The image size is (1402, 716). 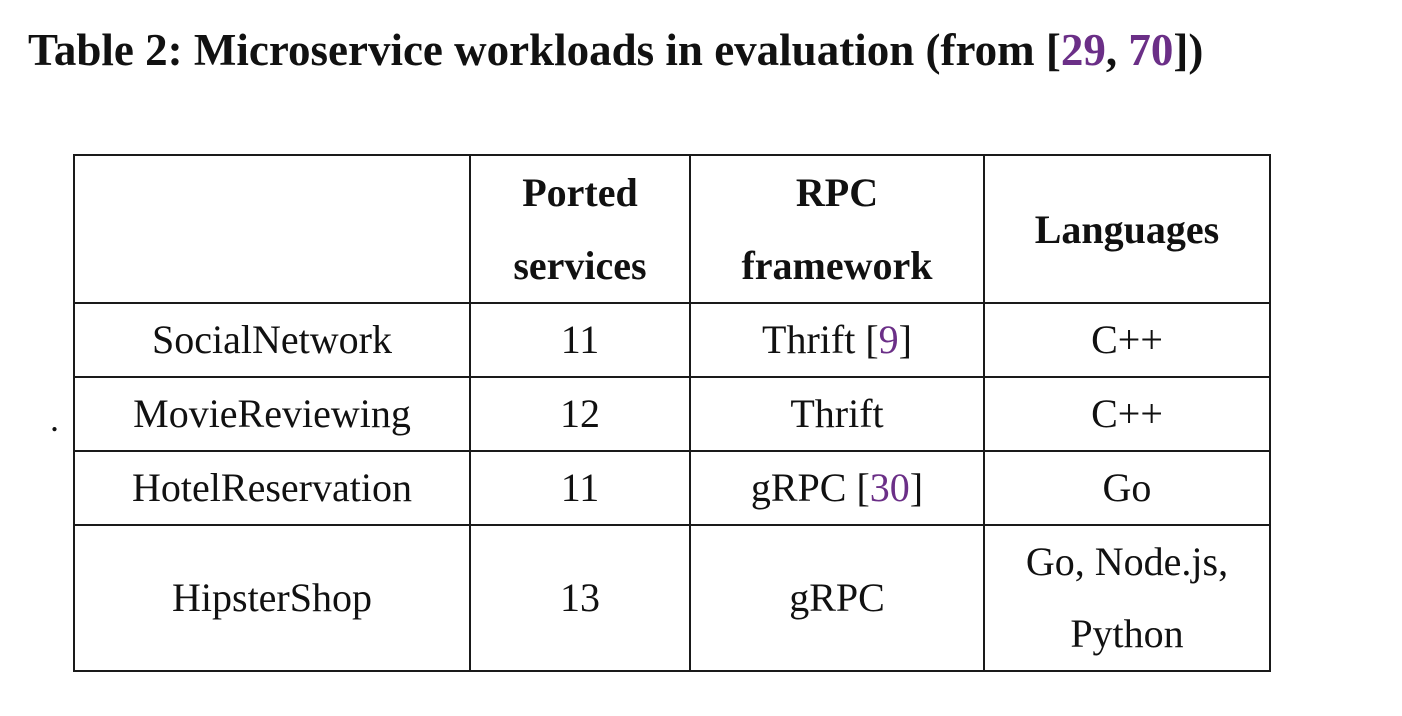 What do you see at coordinates (809, 339) in the screenshot?
I see `rpc-framework-name: Thrift` at bounding box center [809, 339].